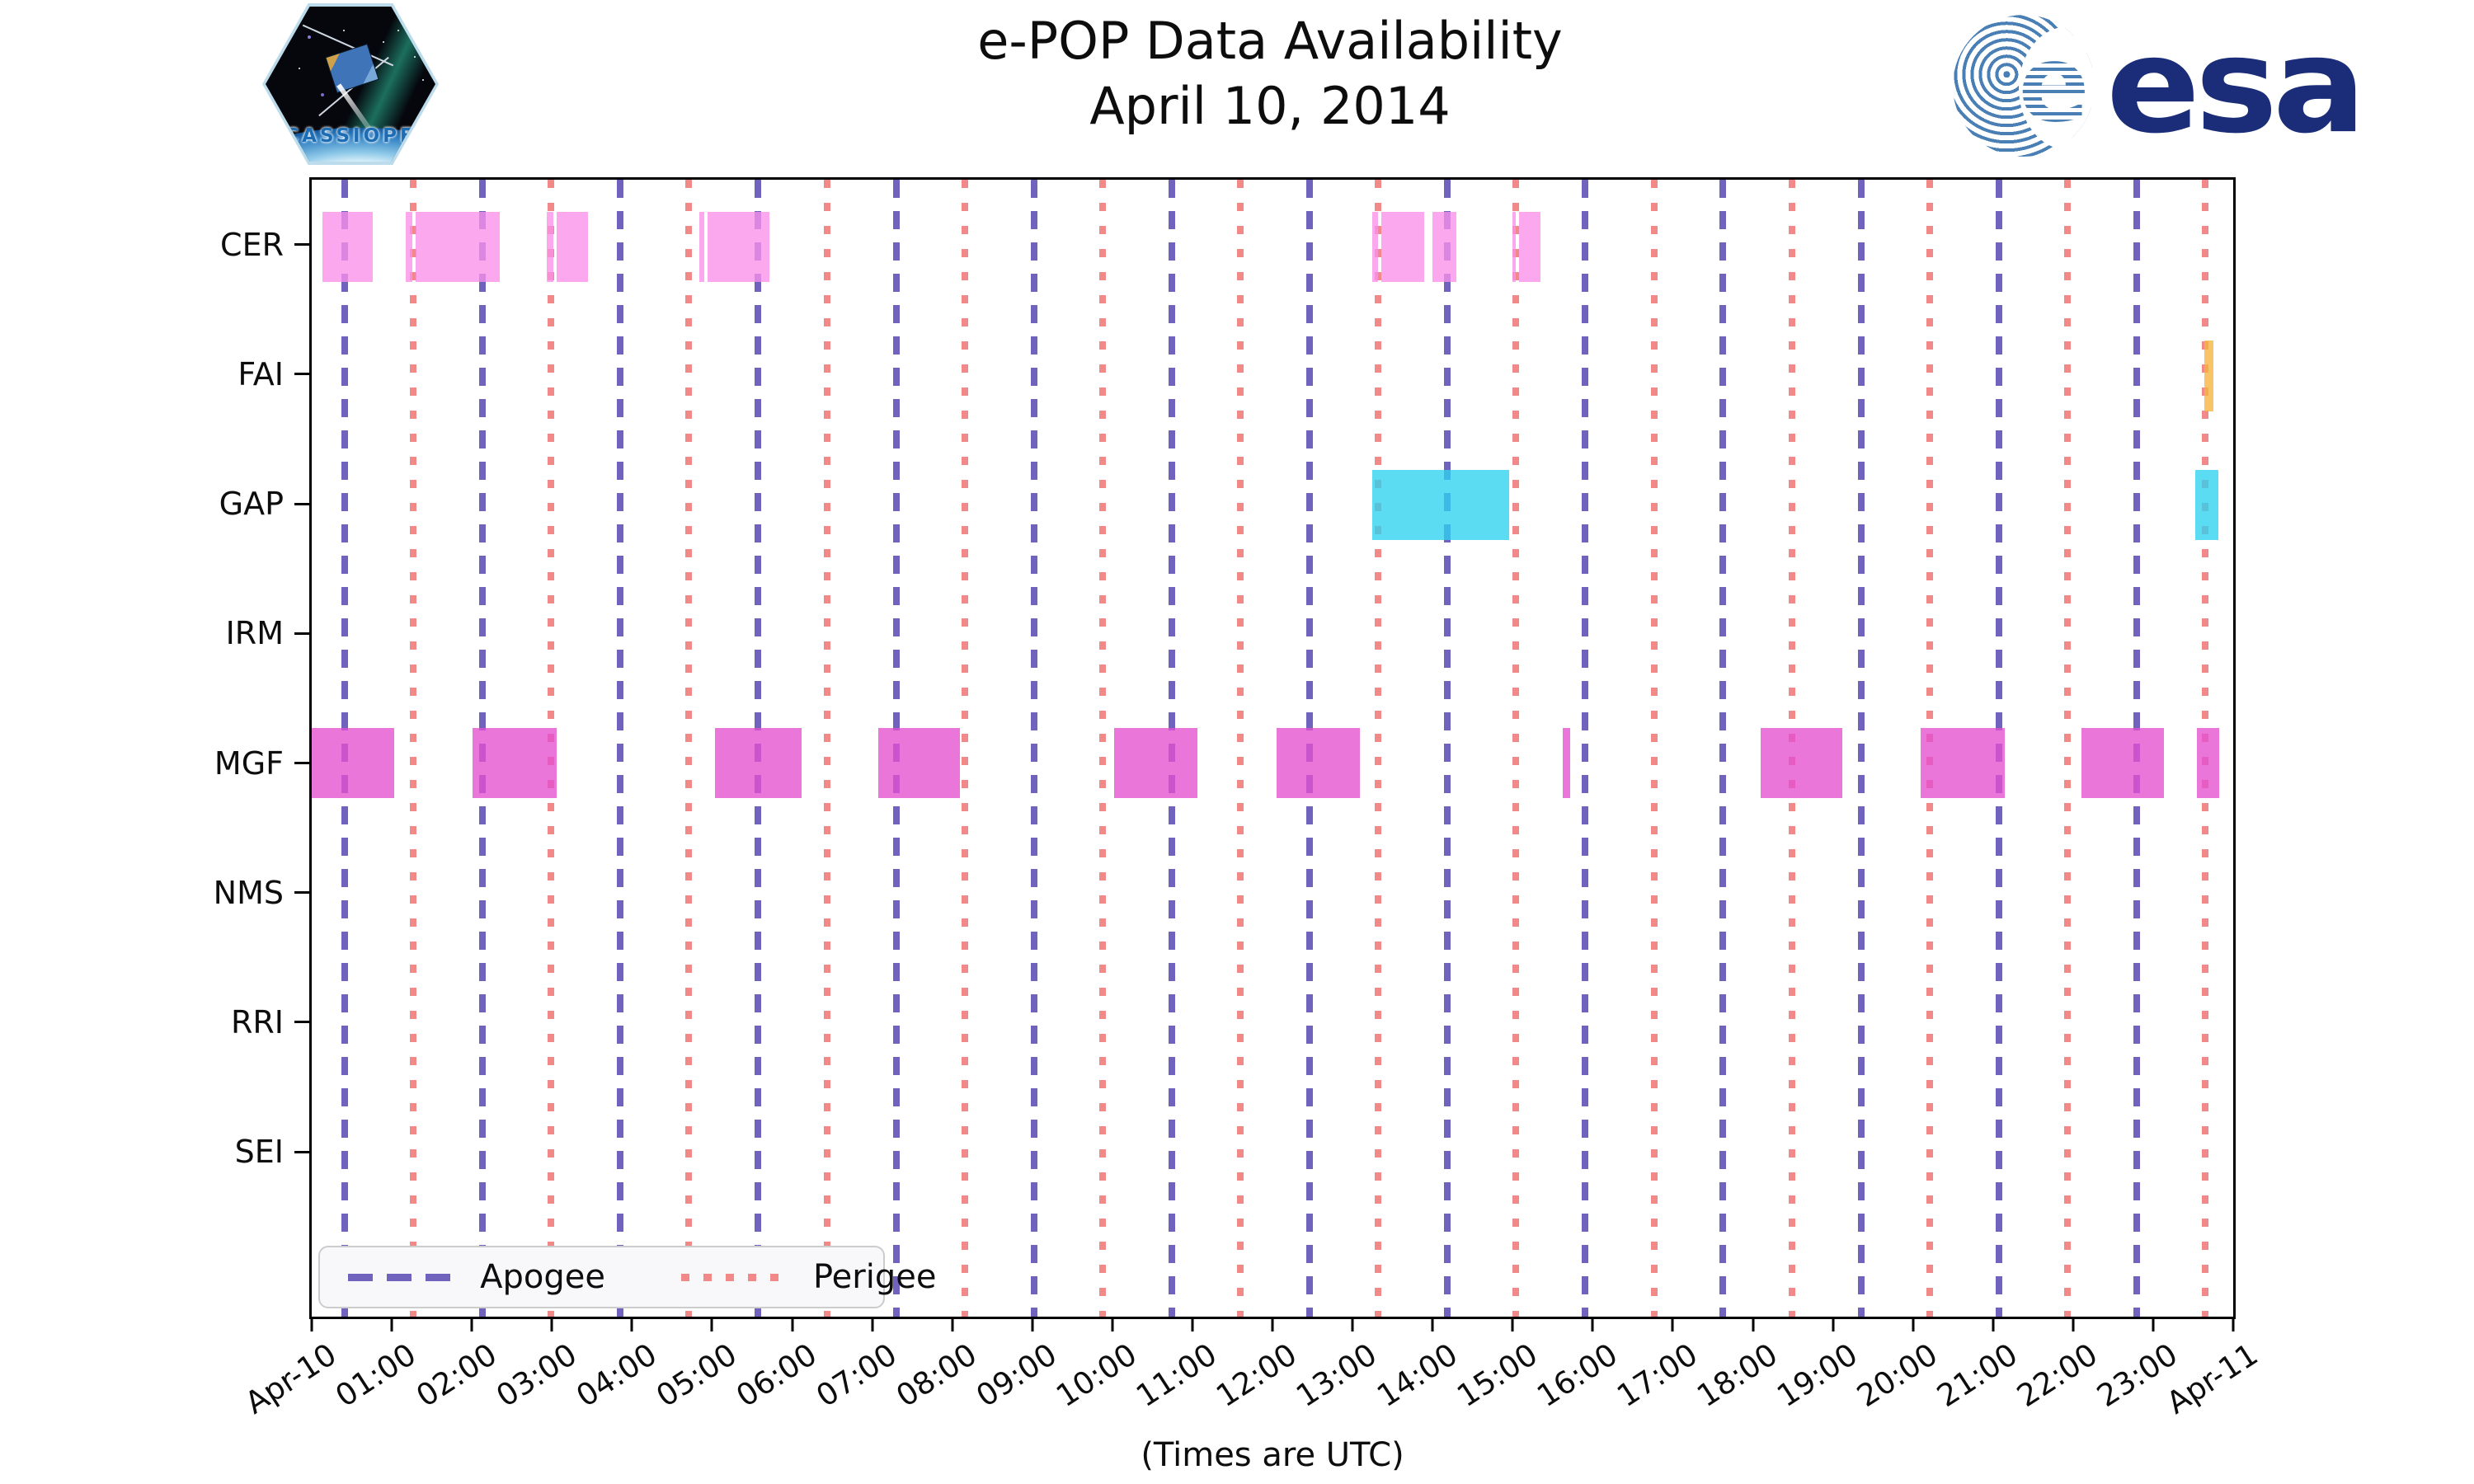 This screenshot has height=1484, width=2474. I want to click on x-tick-label: 16:00, so click(1577, 1375).